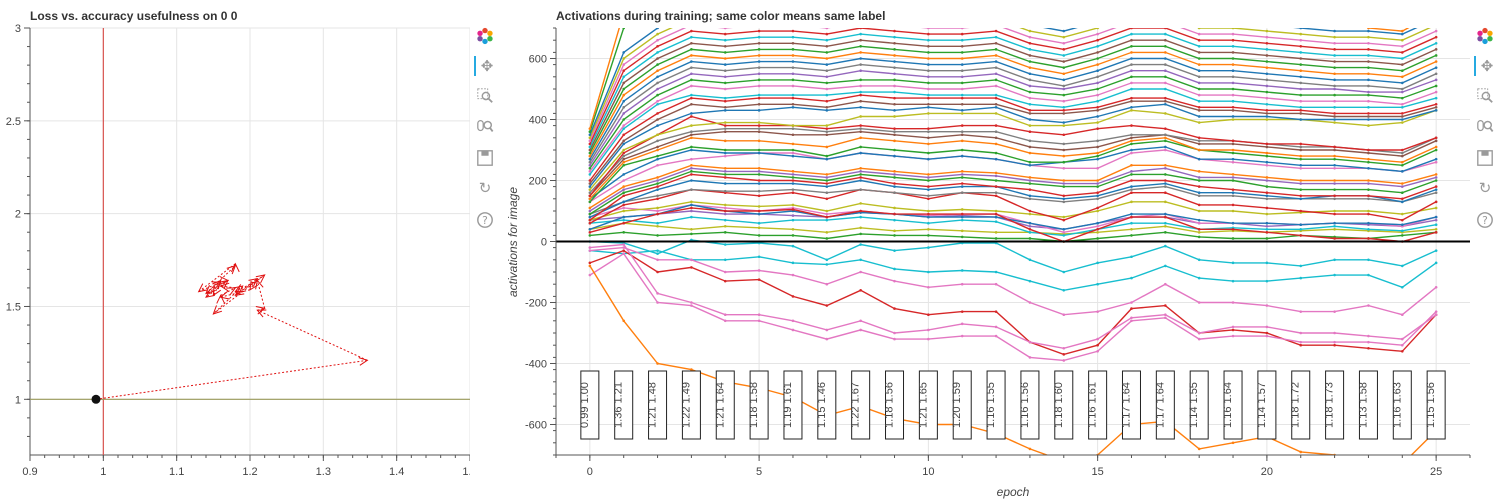  What do you see at coordinates (927, 405) in the screenshot?
I see `epoch-annotation: 1.21 1.65` at bounding box center [927, 405].